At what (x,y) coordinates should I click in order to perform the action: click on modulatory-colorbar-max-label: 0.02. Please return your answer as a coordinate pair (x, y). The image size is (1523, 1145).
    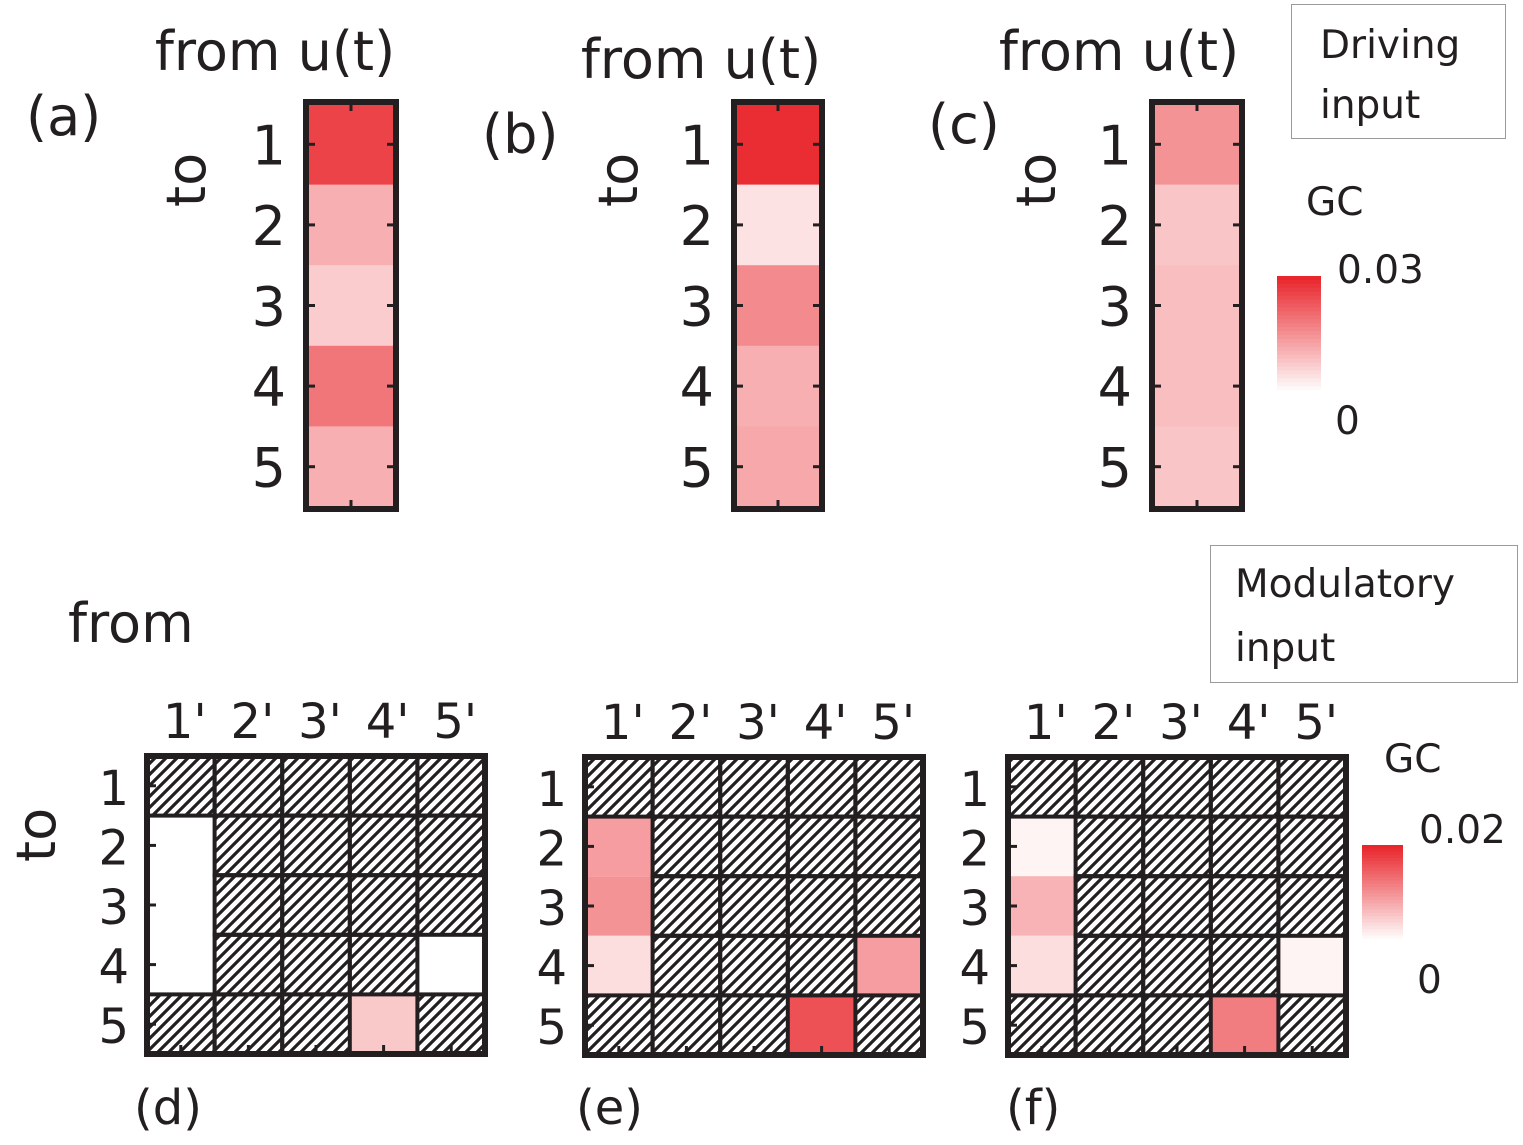
    Looking at the image, I should click on (1462, 830).